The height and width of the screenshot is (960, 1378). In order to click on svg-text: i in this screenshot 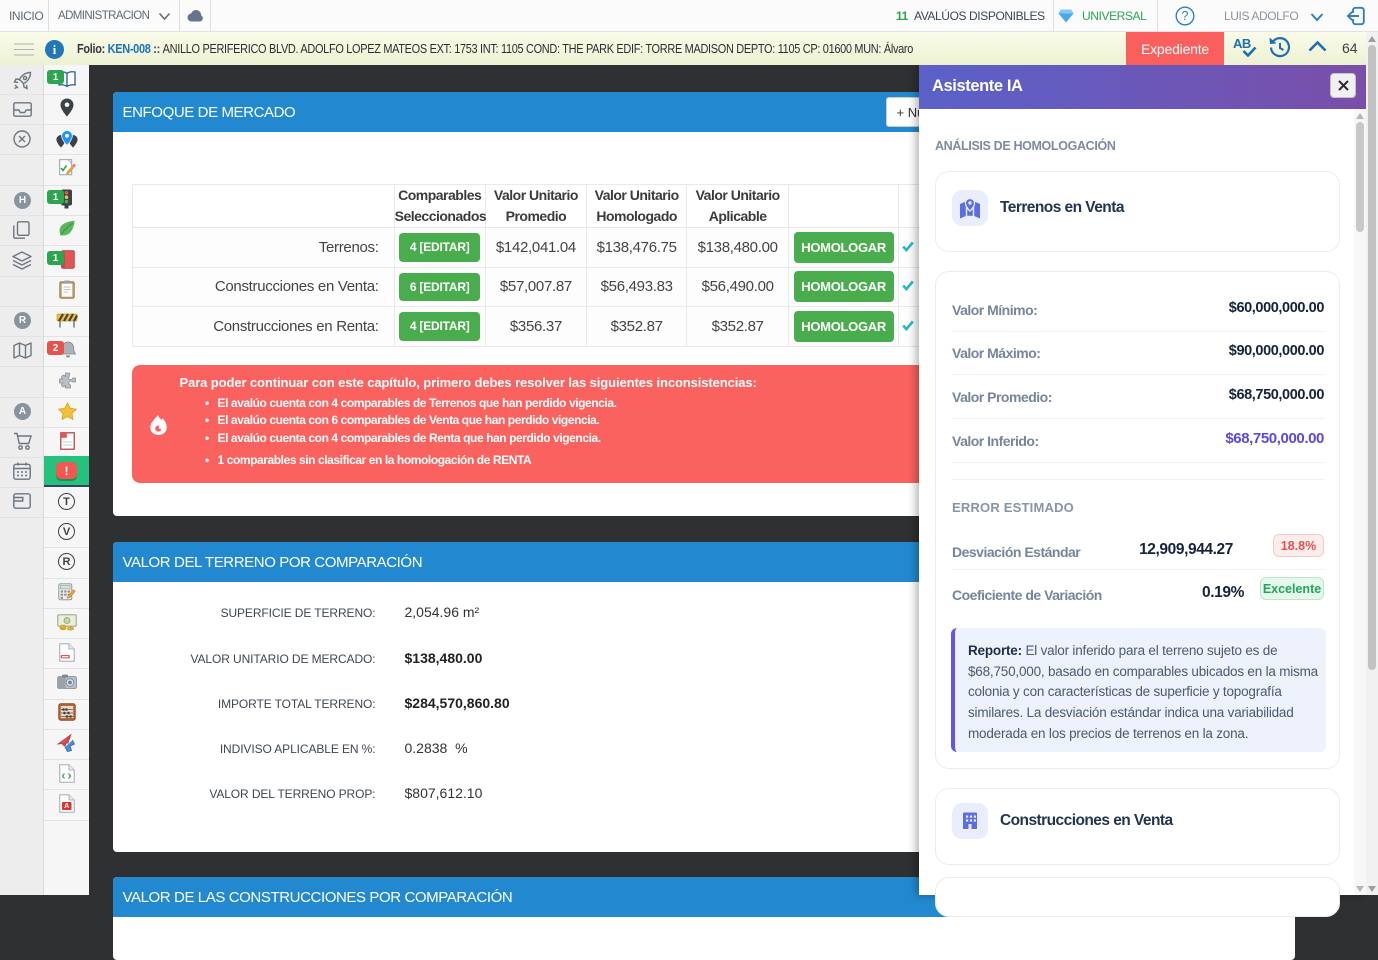, I will do `click(55, 50)`.